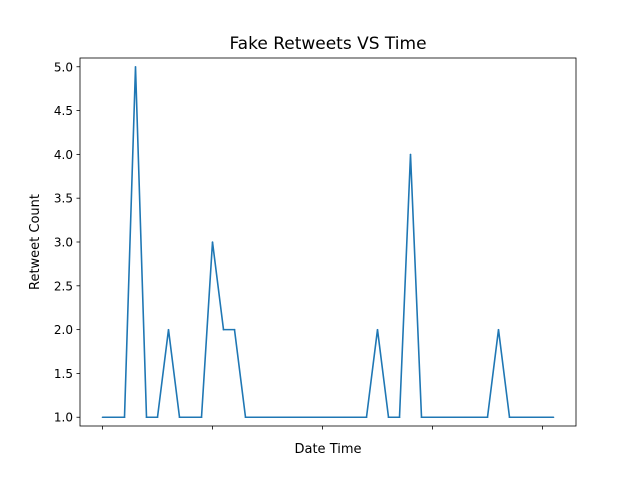  I want to click on y-tick-label: 1.5, so click(63, 374).